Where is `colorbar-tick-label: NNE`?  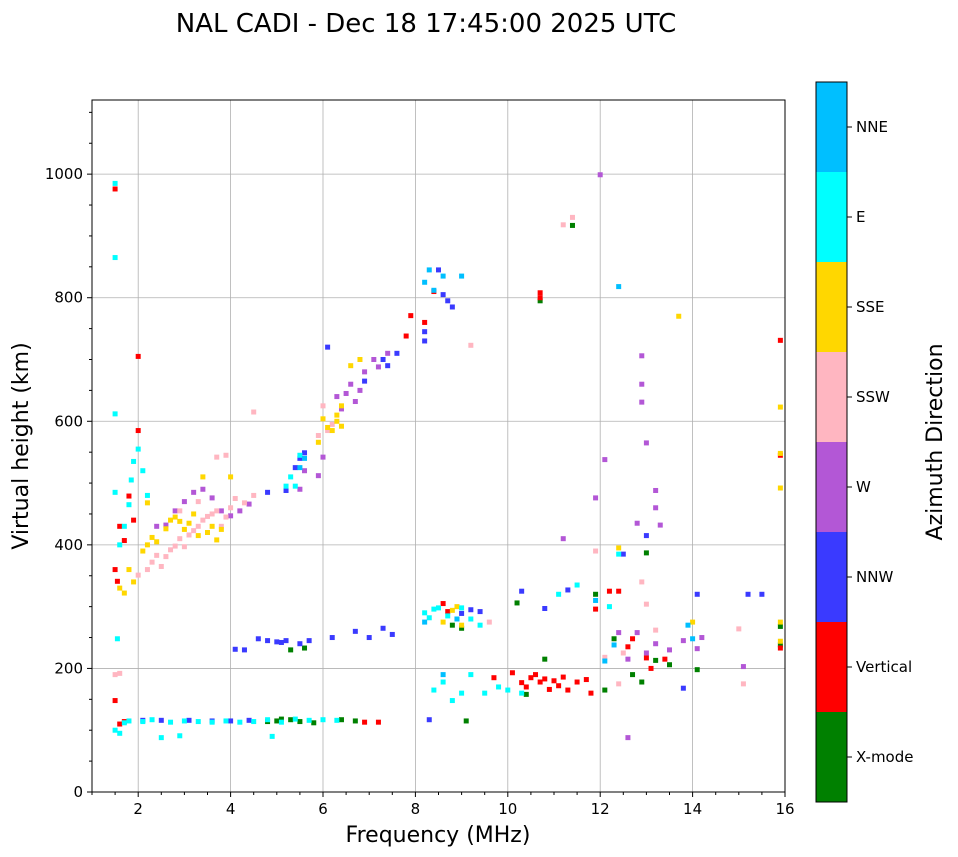 colorbar-tick-label: NNE is located at coordinates (872, 127).